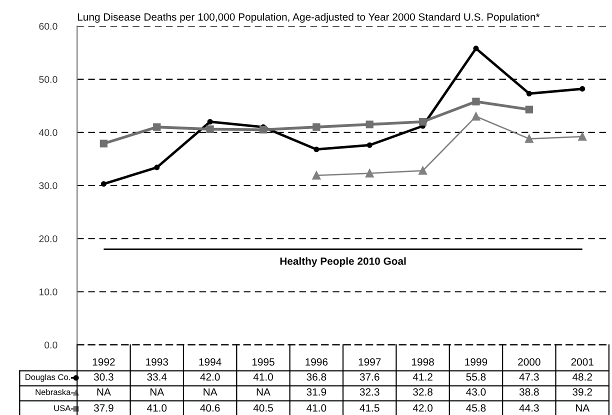 This screenshot has height=415, width=612. I want to click on data-label: 43.0, so click(476, 392).